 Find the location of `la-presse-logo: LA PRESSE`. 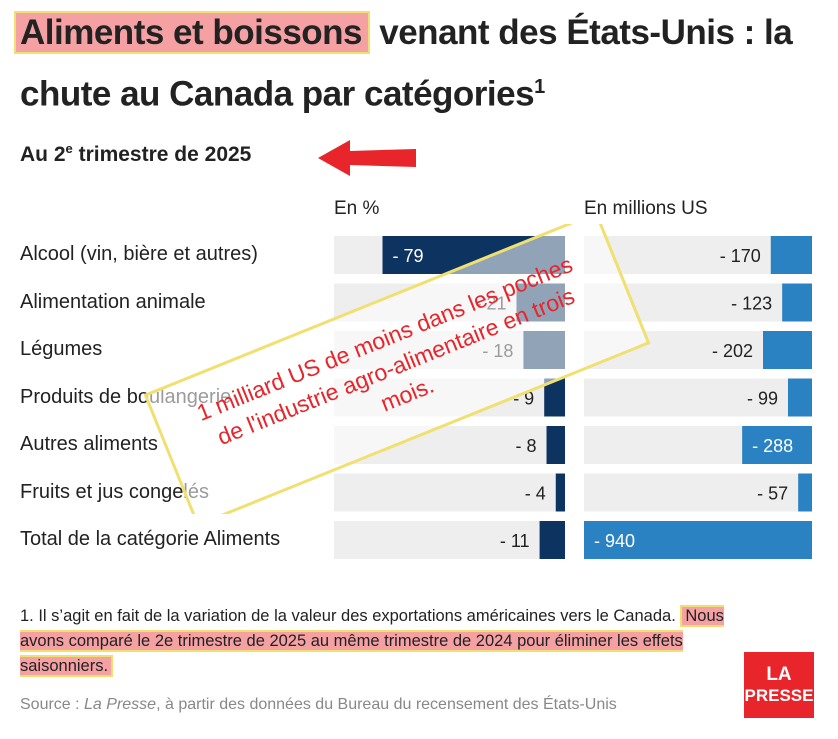

la-presse-logo: LA PRESSE is located at coordinates (779, 685).